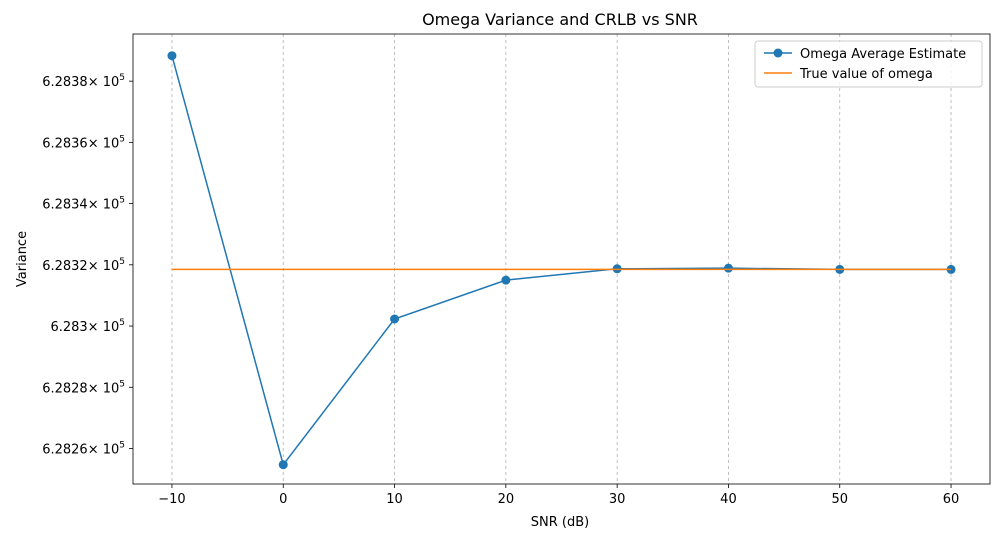 Image resolution: width=1005 pixels, height=537 pixels. What do you see at coordinates (560, 19) in the screenshot?
I see `chart-title: Omega Variance and CRLB vs SNR` at bounding box center [560, 19].